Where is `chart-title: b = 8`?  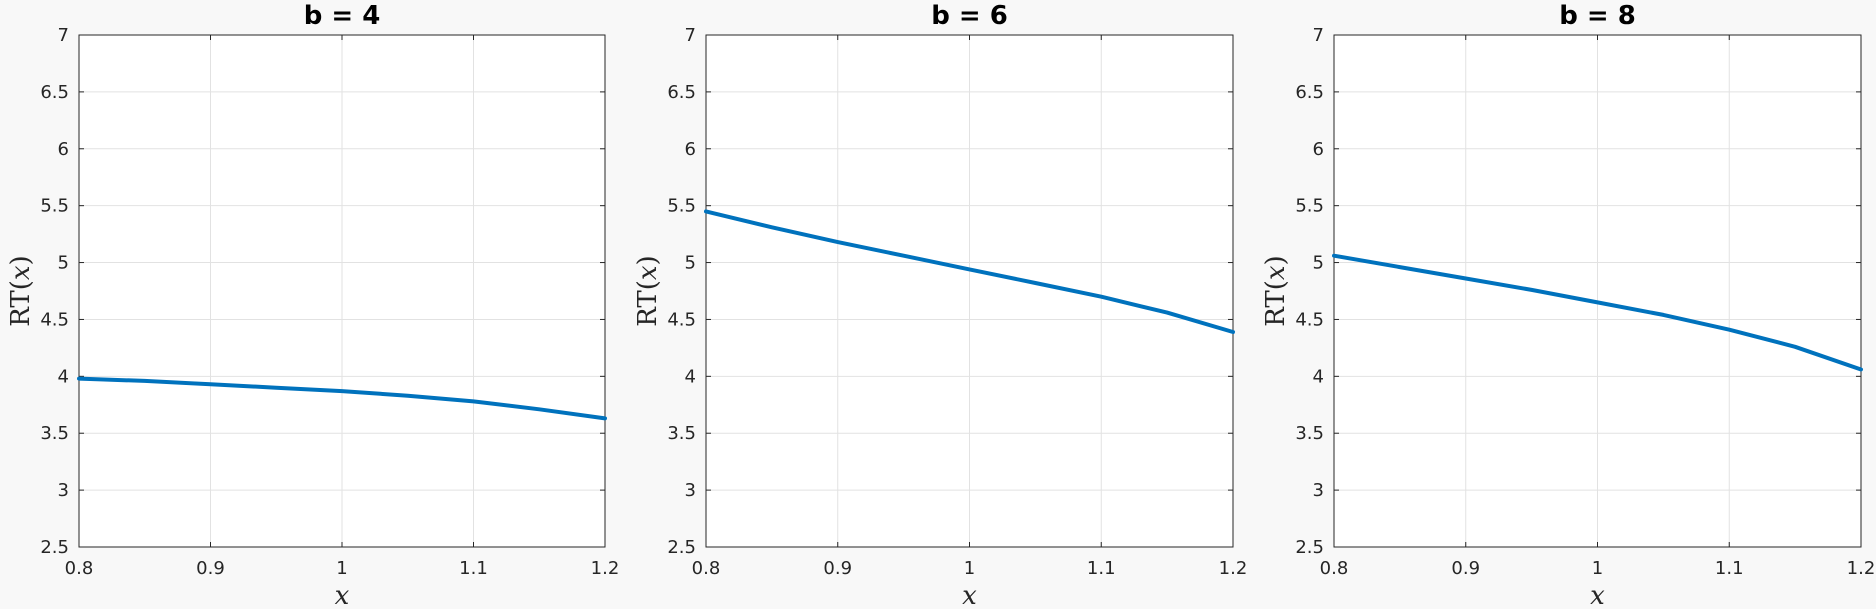 chart-title: b = 8 is located at coordinates (1597, 16).